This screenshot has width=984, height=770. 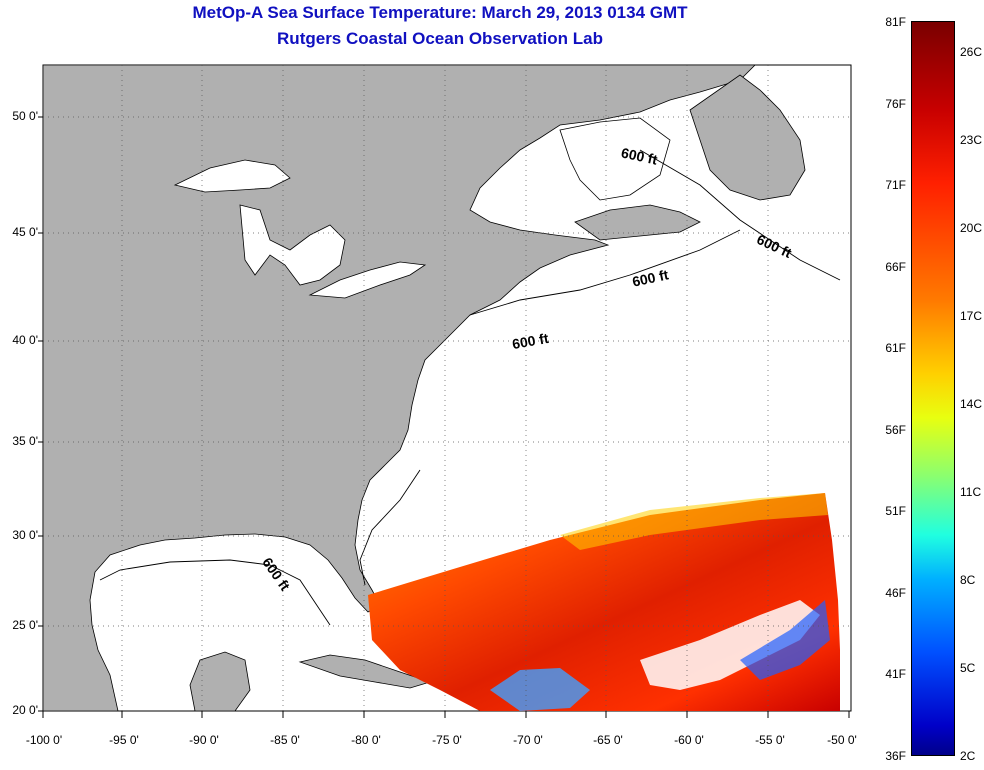 What do you see at coordinates (747, 137) in the screenshot?
I see `land-newfoundland` at bounding box center [747, 137].